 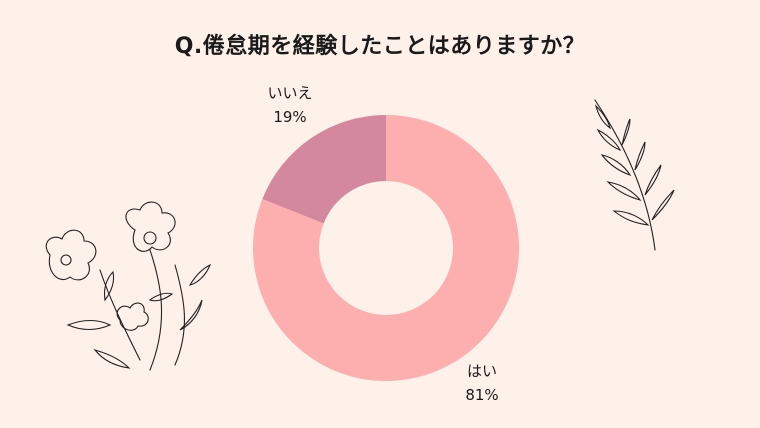 I want to click on slice-iie, so click(x=324, y=169).